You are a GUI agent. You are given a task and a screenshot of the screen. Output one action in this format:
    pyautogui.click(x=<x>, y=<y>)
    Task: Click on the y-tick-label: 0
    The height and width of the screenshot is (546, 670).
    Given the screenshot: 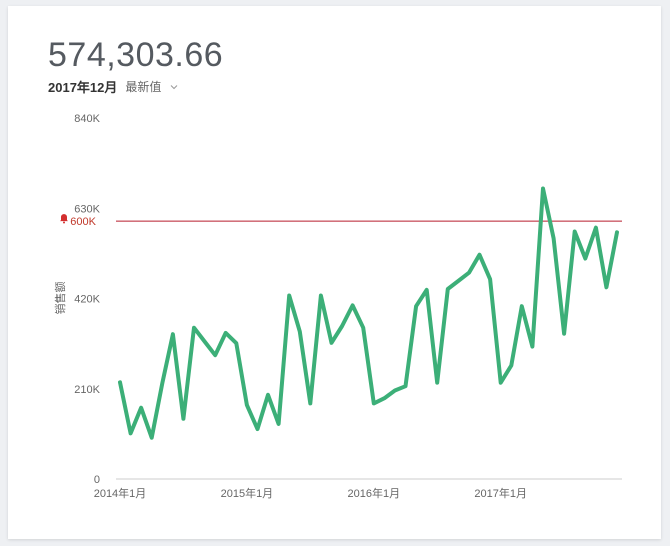 What is the action you would take?
    pyautogui.click(x=97, y=480)
    